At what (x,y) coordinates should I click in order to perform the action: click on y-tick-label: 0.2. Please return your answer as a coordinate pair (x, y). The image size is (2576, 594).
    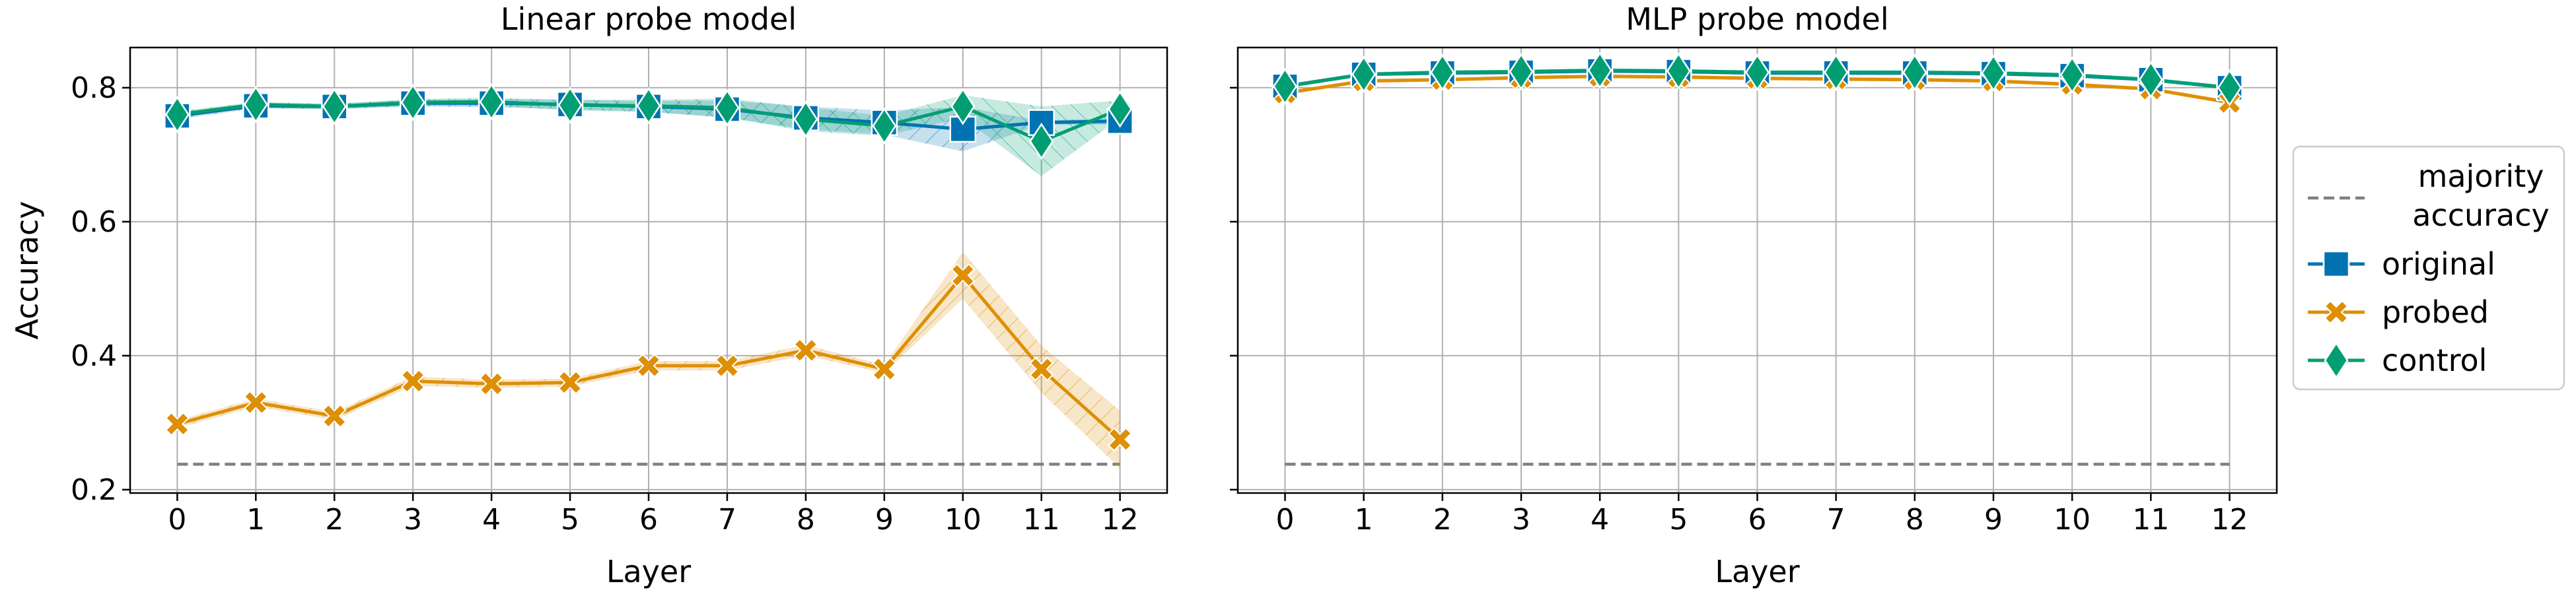
    Looking at the image, I should click on (94, 490).